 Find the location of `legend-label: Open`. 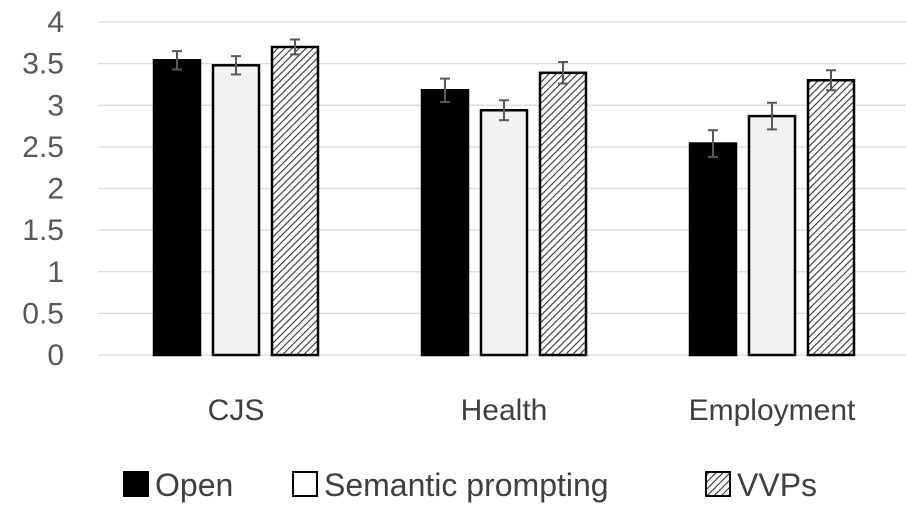

legend-label: Open is located at coordinates (194, 485).